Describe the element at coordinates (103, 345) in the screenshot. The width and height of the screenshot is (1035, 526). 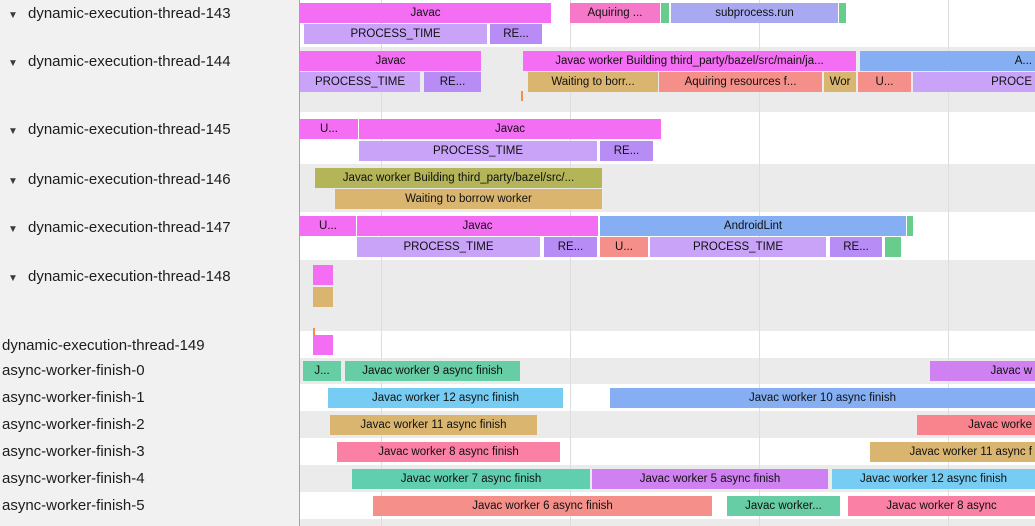
I see `row-label-text: dynamic-execution-thread-149` at that location.